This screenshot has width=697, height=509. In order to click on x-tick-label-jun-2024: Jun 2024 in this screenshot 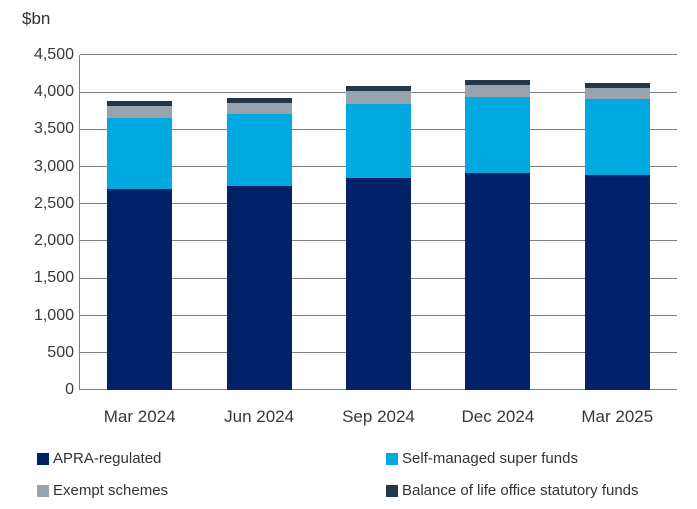, I will do `click(259, 416)`.